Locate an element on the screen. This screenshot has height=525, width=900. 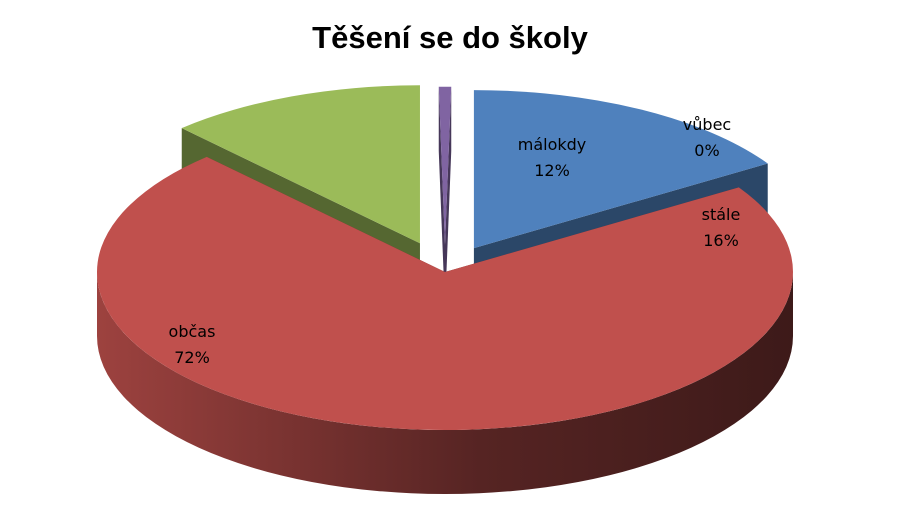
slice-category-label: stále is located at coordinates (721, 214).